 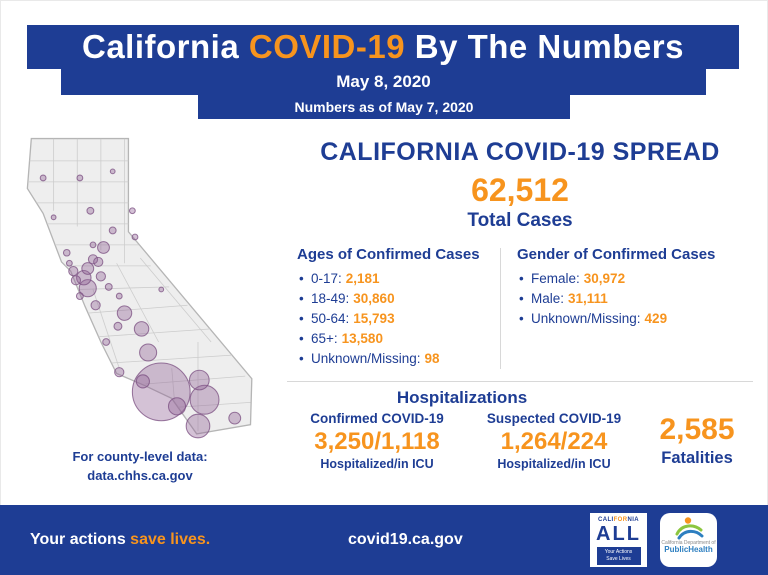 What do you see at coordinates (554, 464) in the screenshot?
I see `suspected-sublabel: Hospitalized/in ICU` at bounding box center [554, 464].